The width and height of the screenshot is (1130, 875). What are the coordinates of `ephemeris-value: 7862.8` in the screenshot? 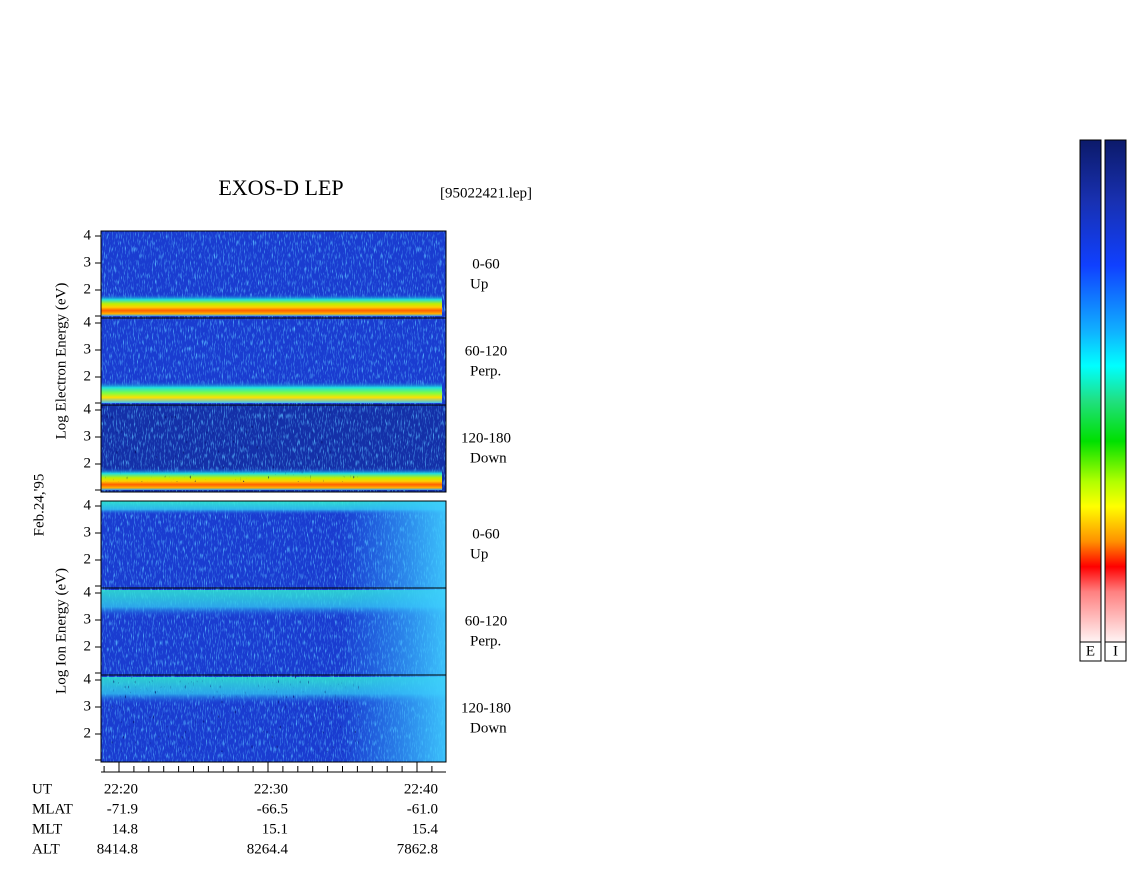 It's located at (417, 849).